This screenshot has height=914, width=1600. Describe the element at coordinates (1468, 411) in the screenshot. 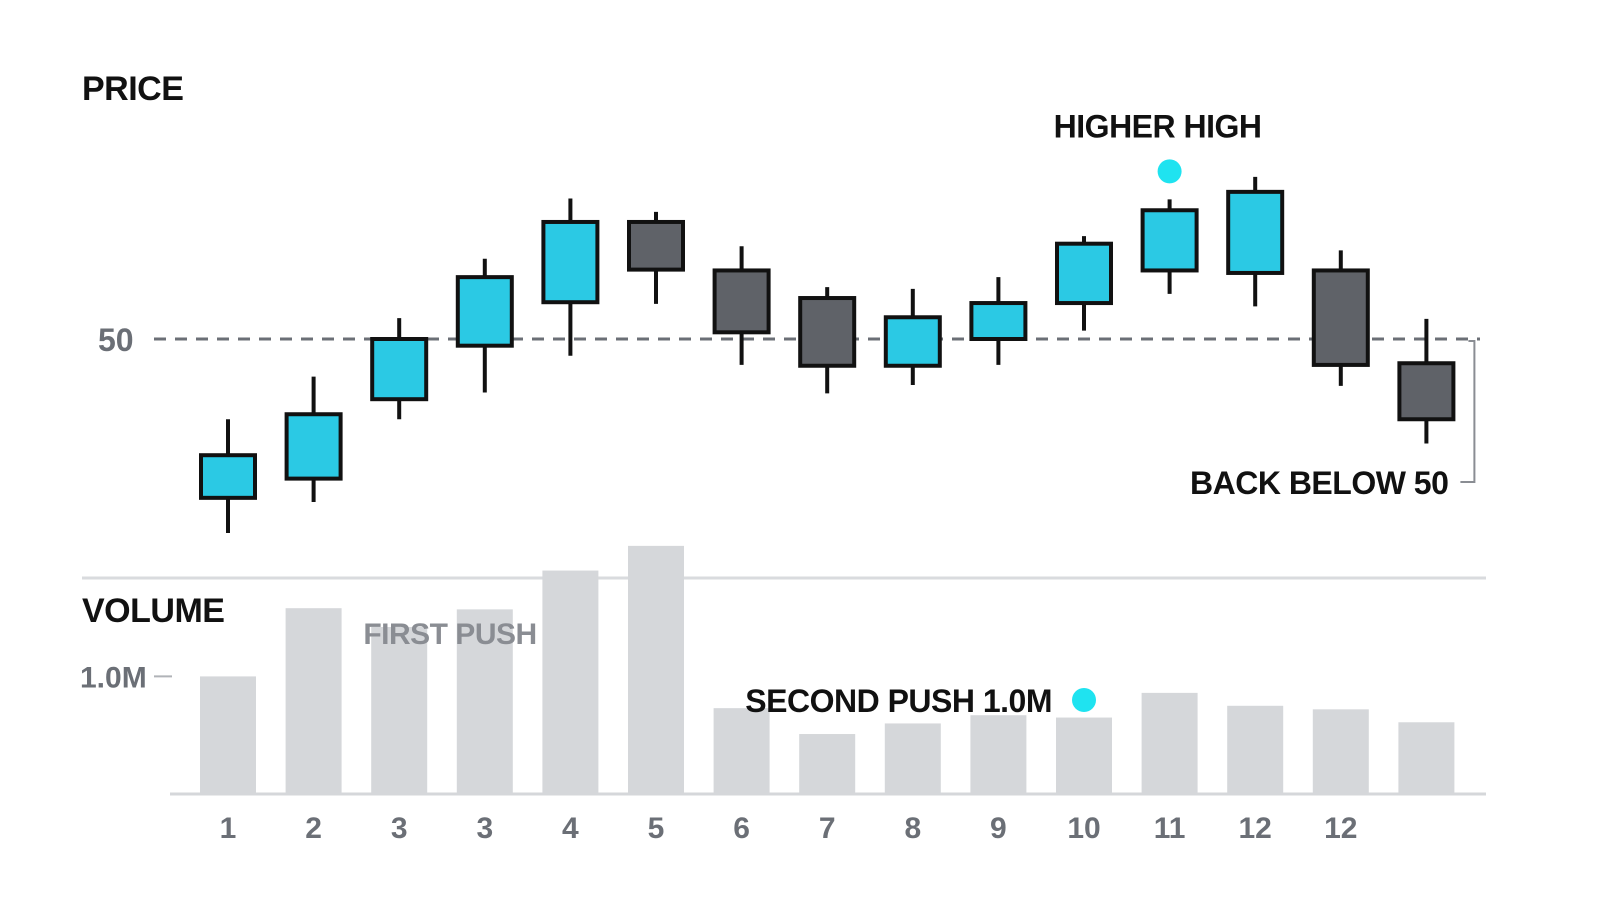

I see `back-below-50-bracket-icon` at that location.